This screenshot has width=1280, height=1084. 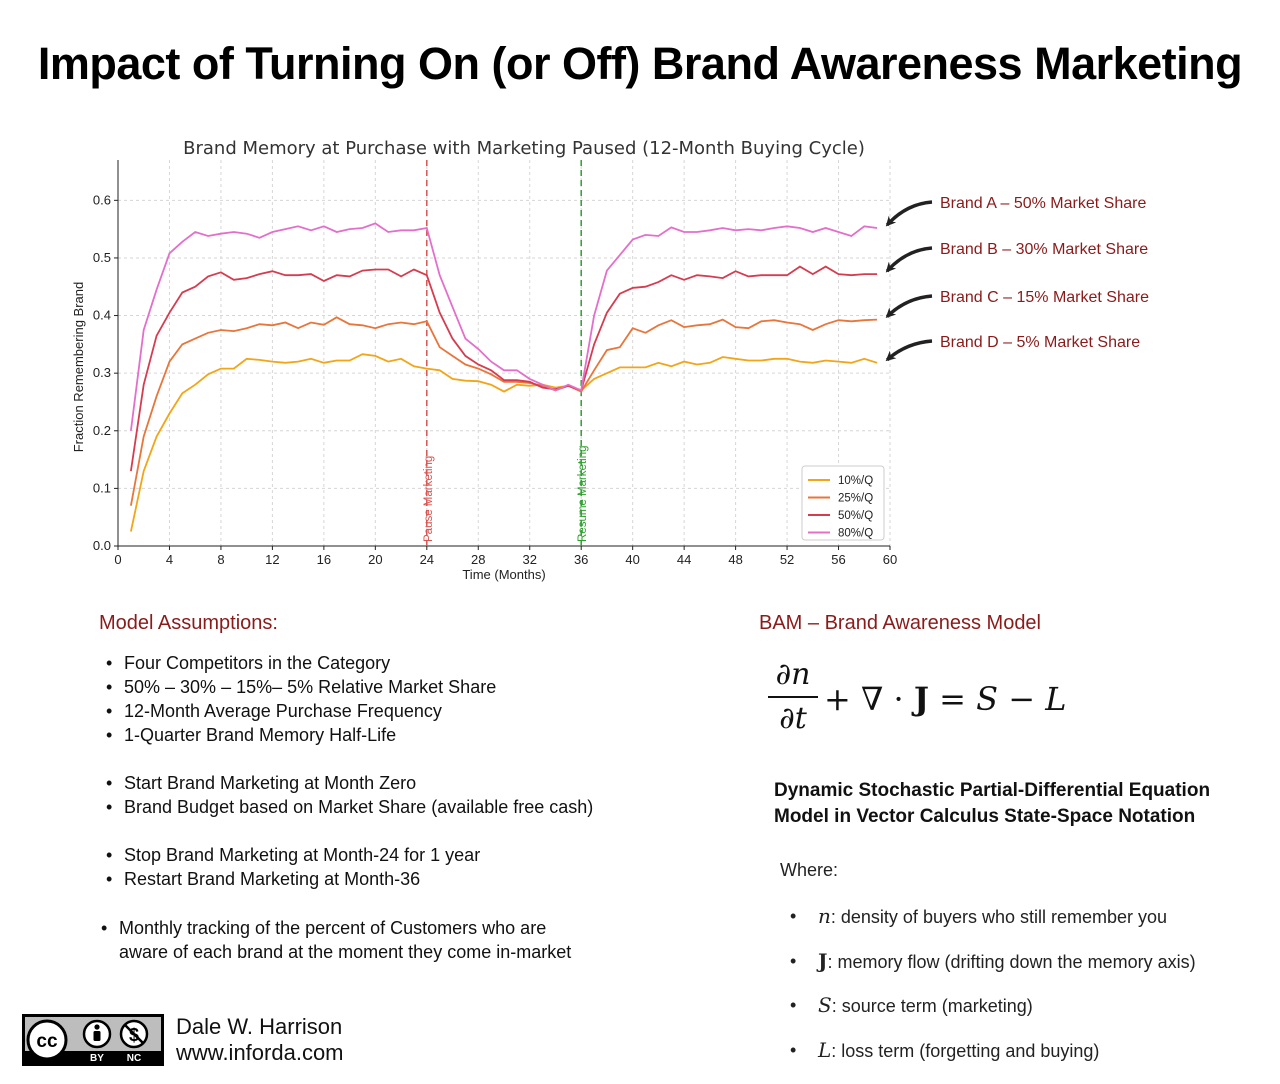 What do you see at coordinates (346, 879) in the screenshot?
I see `assumption-item: Restart Brand Marketing at Month-36` at bounding box center [346, 879].